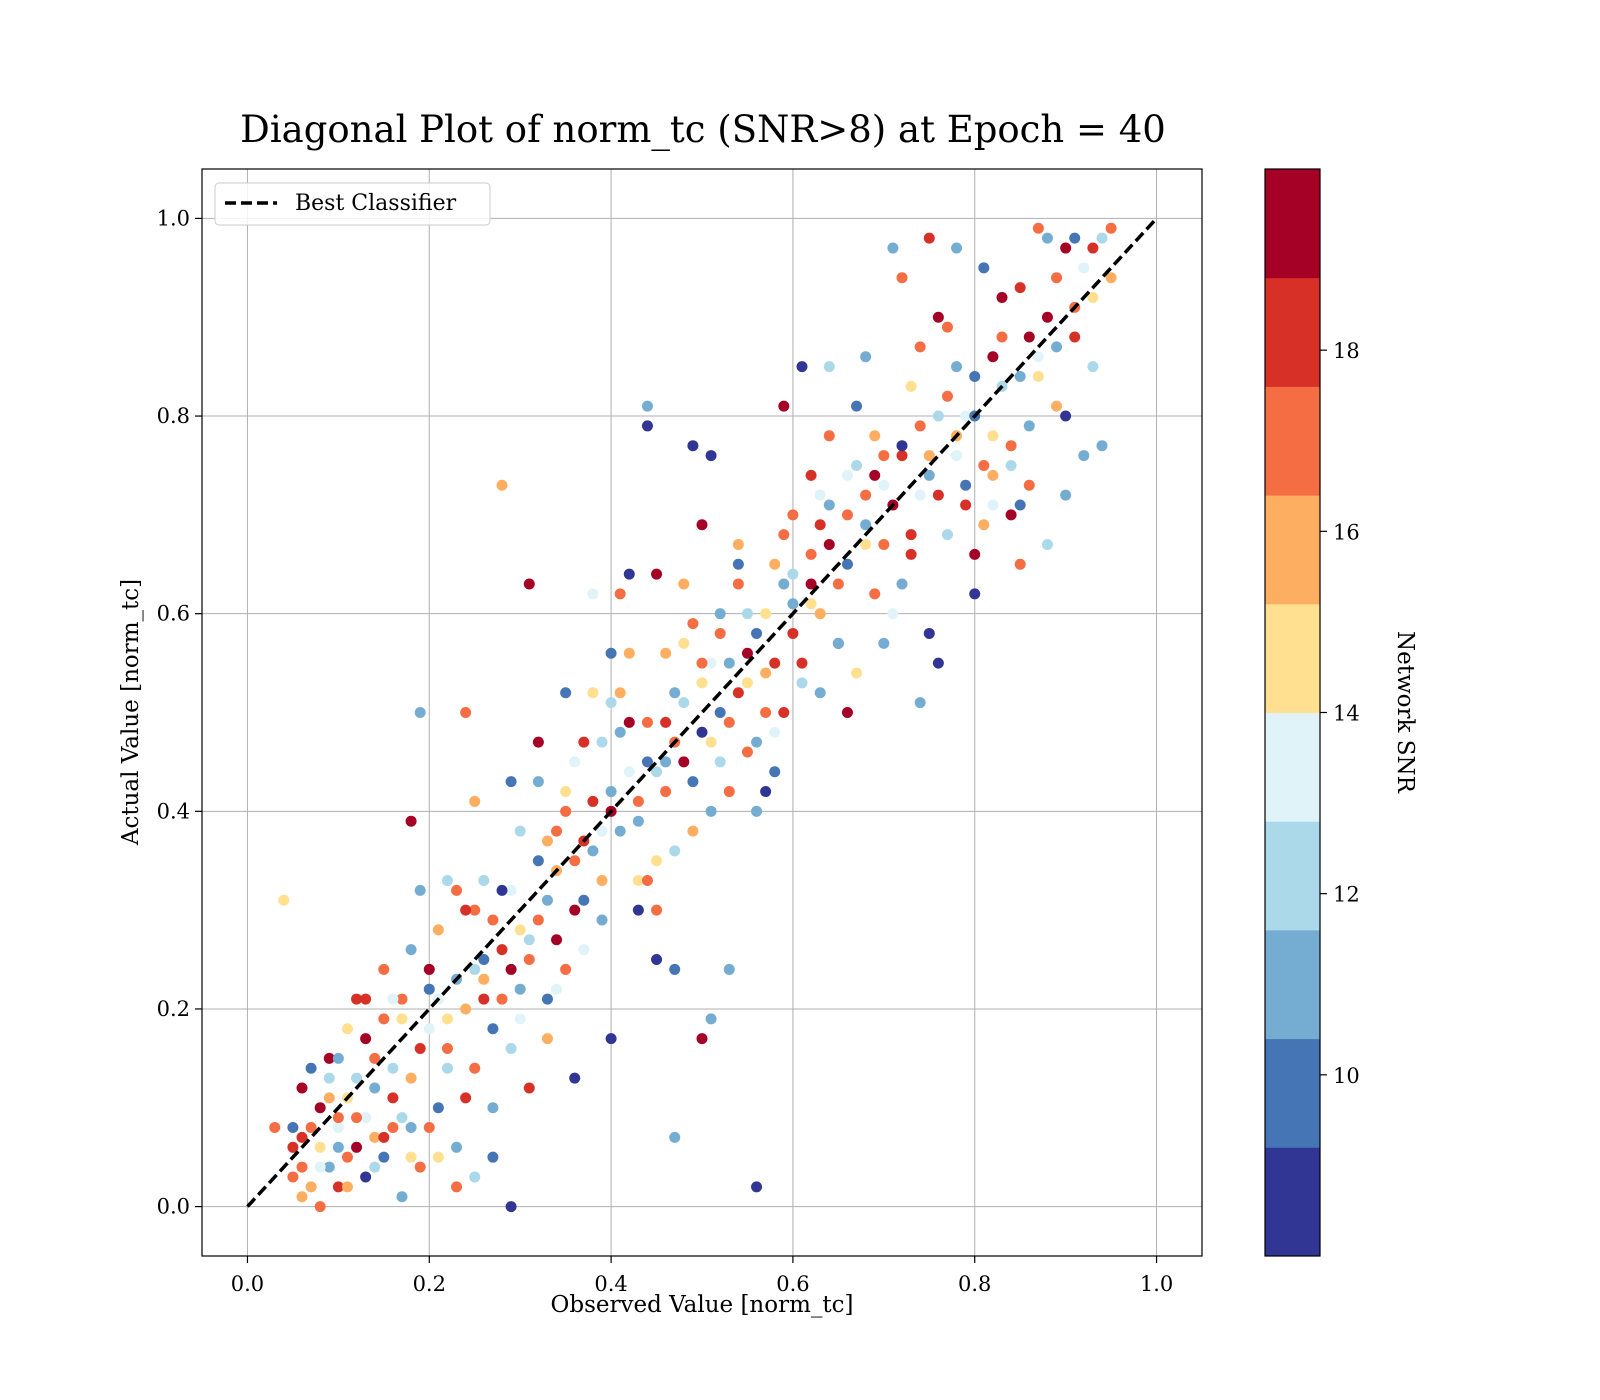  What do you see at coordinates (1405, 712) in the screenshot?
I see `colorbar-label: Network SNR` at bounding box center [1405, 712].